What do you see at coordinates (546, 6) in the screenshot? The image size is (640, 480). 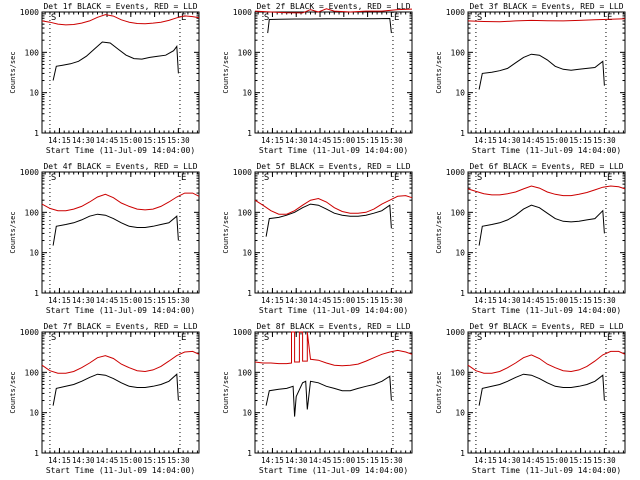 I see `panel-title: Det 3f BLACK = Events, RED = LLD` at bounding box center [546, 6].